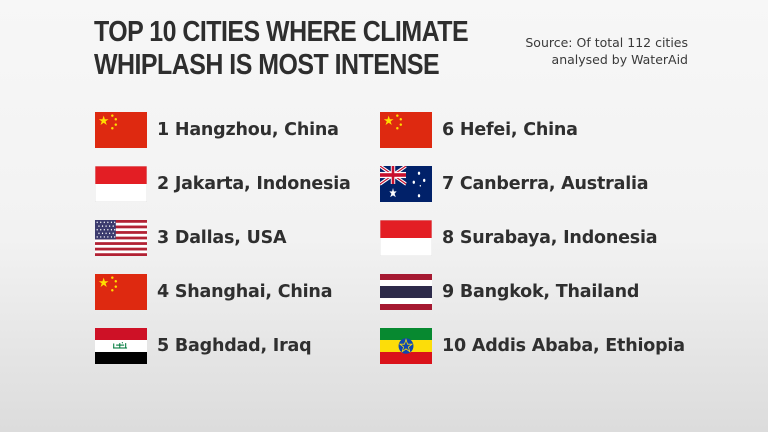 The height and width of the screenshot is (432, 768). What do you see at coordinates (121, 238) in the screenshot?
I see `usa-flag-icon` at bounding box center [121, 238].